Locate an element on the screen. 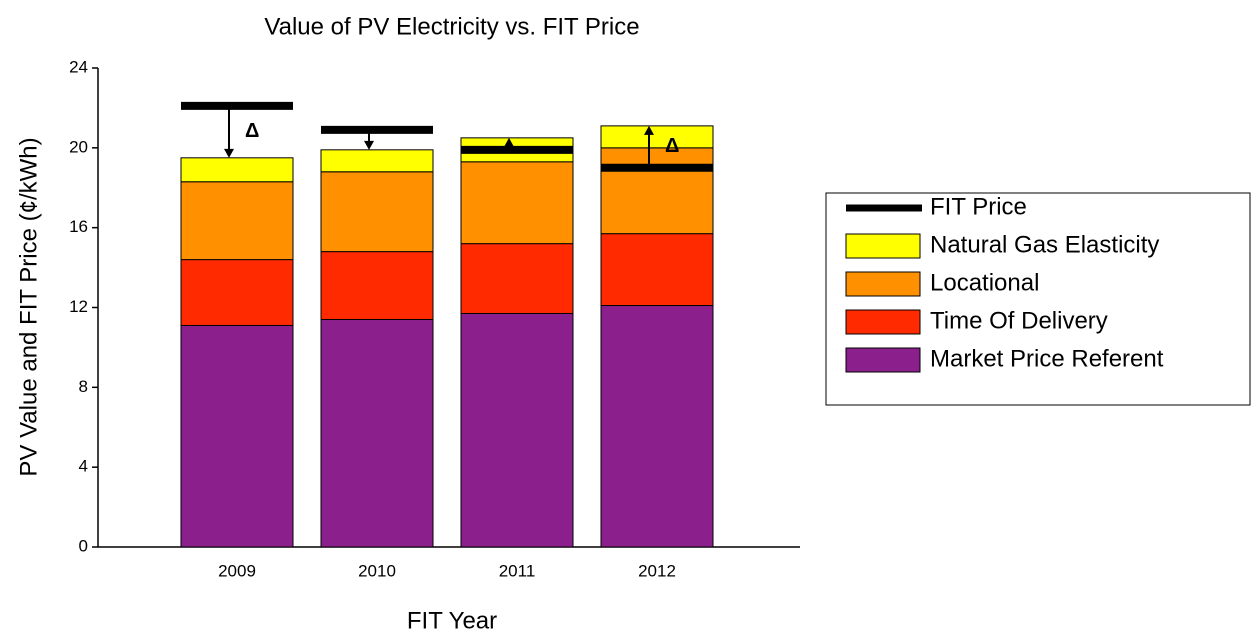 This screenshot has height=640, width=1252. y-tick-label: 20 is located at coordinates (78, 146).